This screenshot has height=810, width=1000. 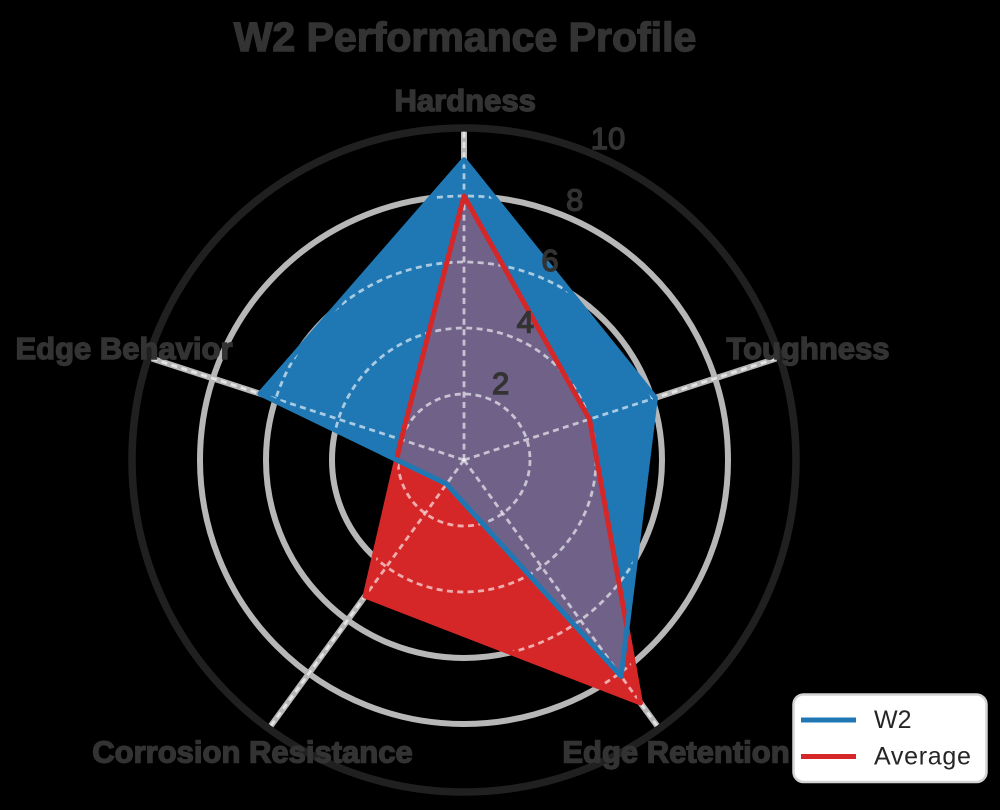 What do you see at coordinates (574, 200) in the screenshot?
I see `svg-text: 8` at bounding box center [574, 200].